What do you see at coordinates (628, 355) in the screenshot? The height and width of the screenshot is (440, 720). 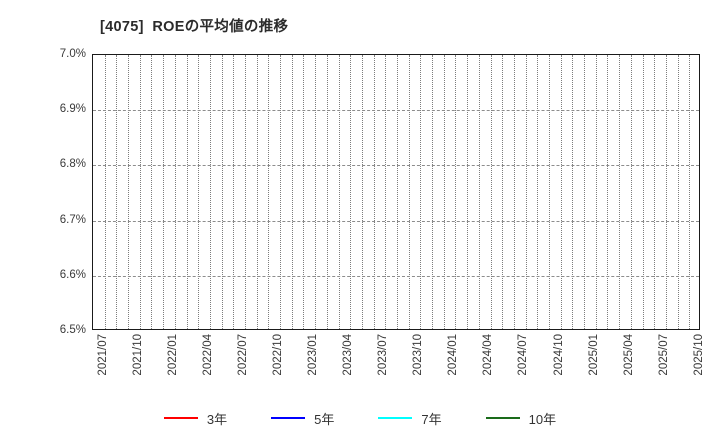 I see `x-axis-tick-label: 2025/04` at bounding box center [628, 355].